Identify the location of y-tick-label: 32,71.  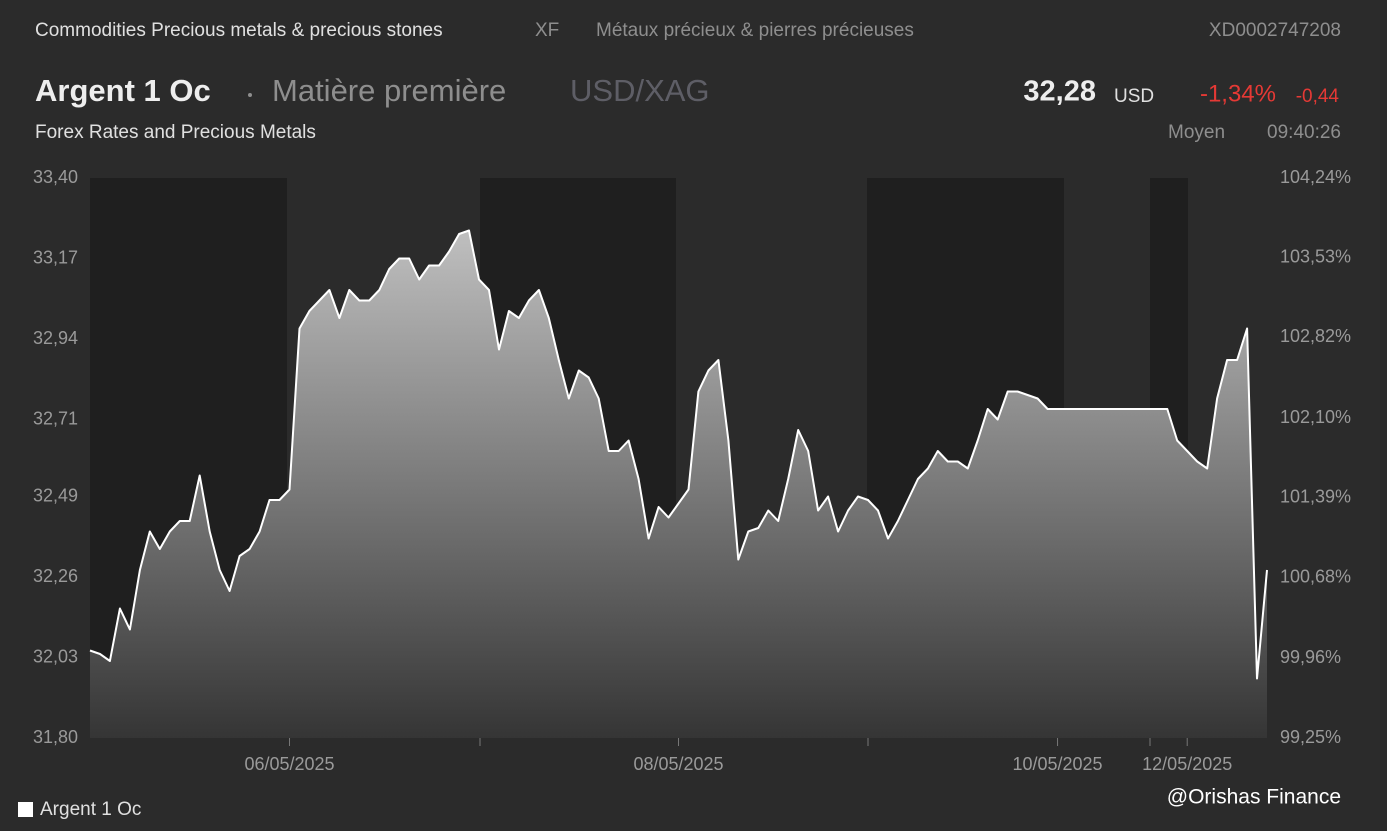
(55, 418).